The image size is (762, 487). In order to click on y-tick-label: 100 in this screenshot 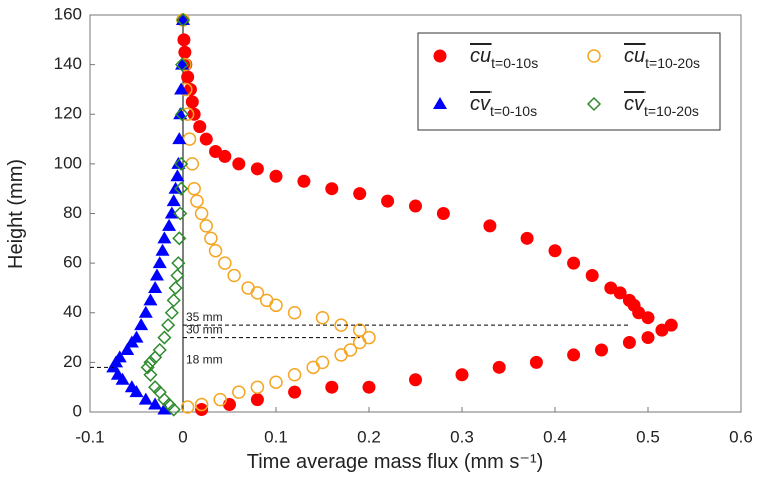, I will do `click(68, 162)`.